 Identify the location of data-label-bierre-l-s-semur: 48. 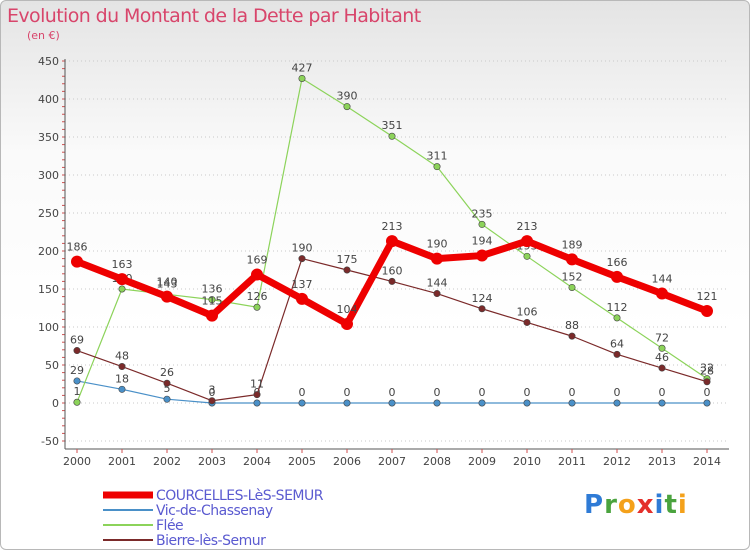
(122, 356).